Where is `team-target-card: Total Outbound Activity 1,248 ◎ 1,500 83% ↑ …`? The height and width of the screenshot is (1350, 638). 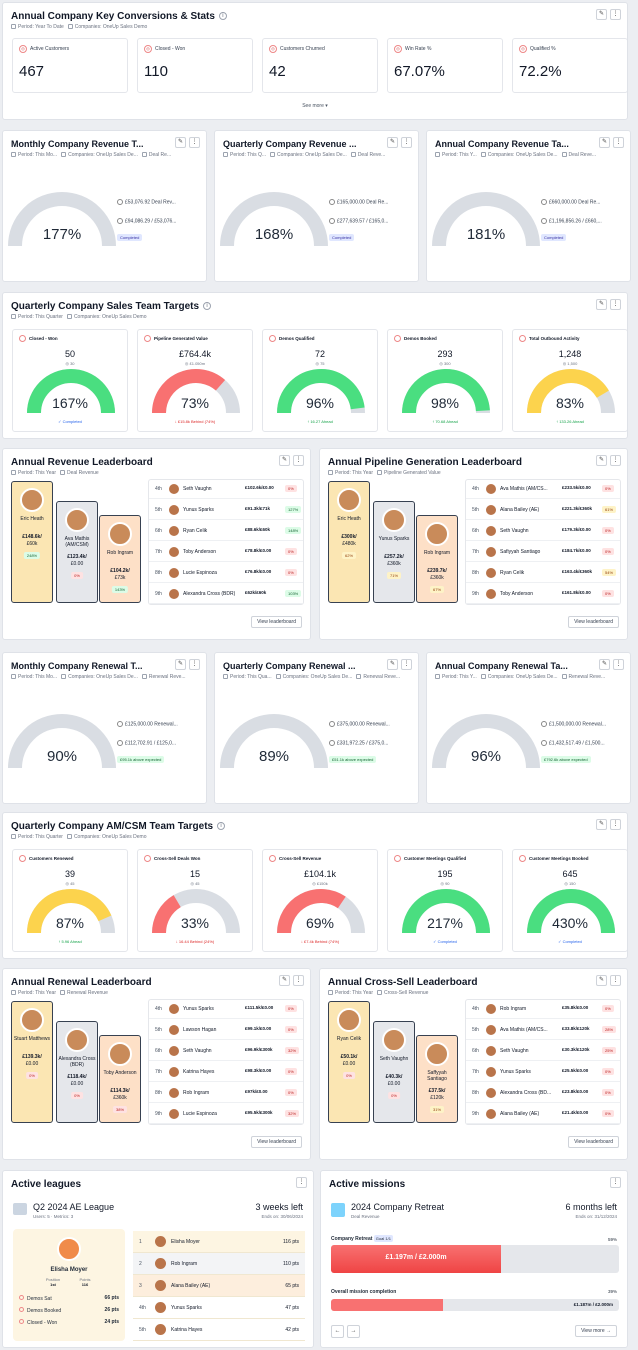
team-target-card: Total Outbound Activity 1,248 ◎ 1,500 83% ↑ … is located at coordinates (569, 380).